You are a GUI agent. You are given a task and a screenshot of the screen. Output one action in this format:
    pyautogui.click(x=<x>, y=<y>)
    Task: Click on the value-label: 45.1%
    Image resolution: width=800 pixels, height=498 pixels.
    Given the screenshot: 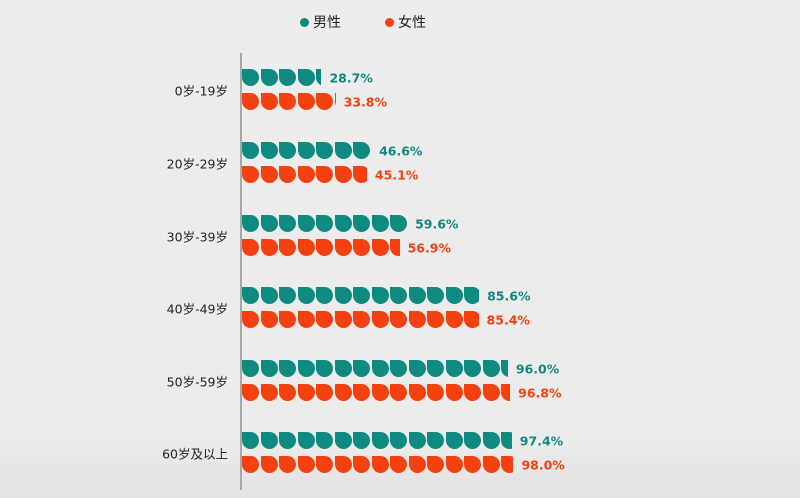 What is the action you would take?
    pyautogui.click(x=396, y=175)
    